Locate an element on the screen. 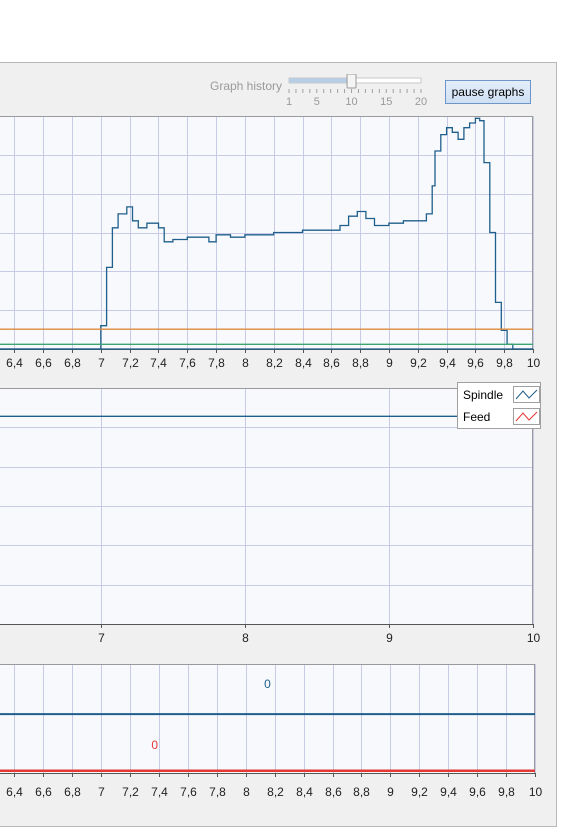 This screenshot has width=582, height=839. slider-tick-label: 10 is located at coordinates (351, 102).